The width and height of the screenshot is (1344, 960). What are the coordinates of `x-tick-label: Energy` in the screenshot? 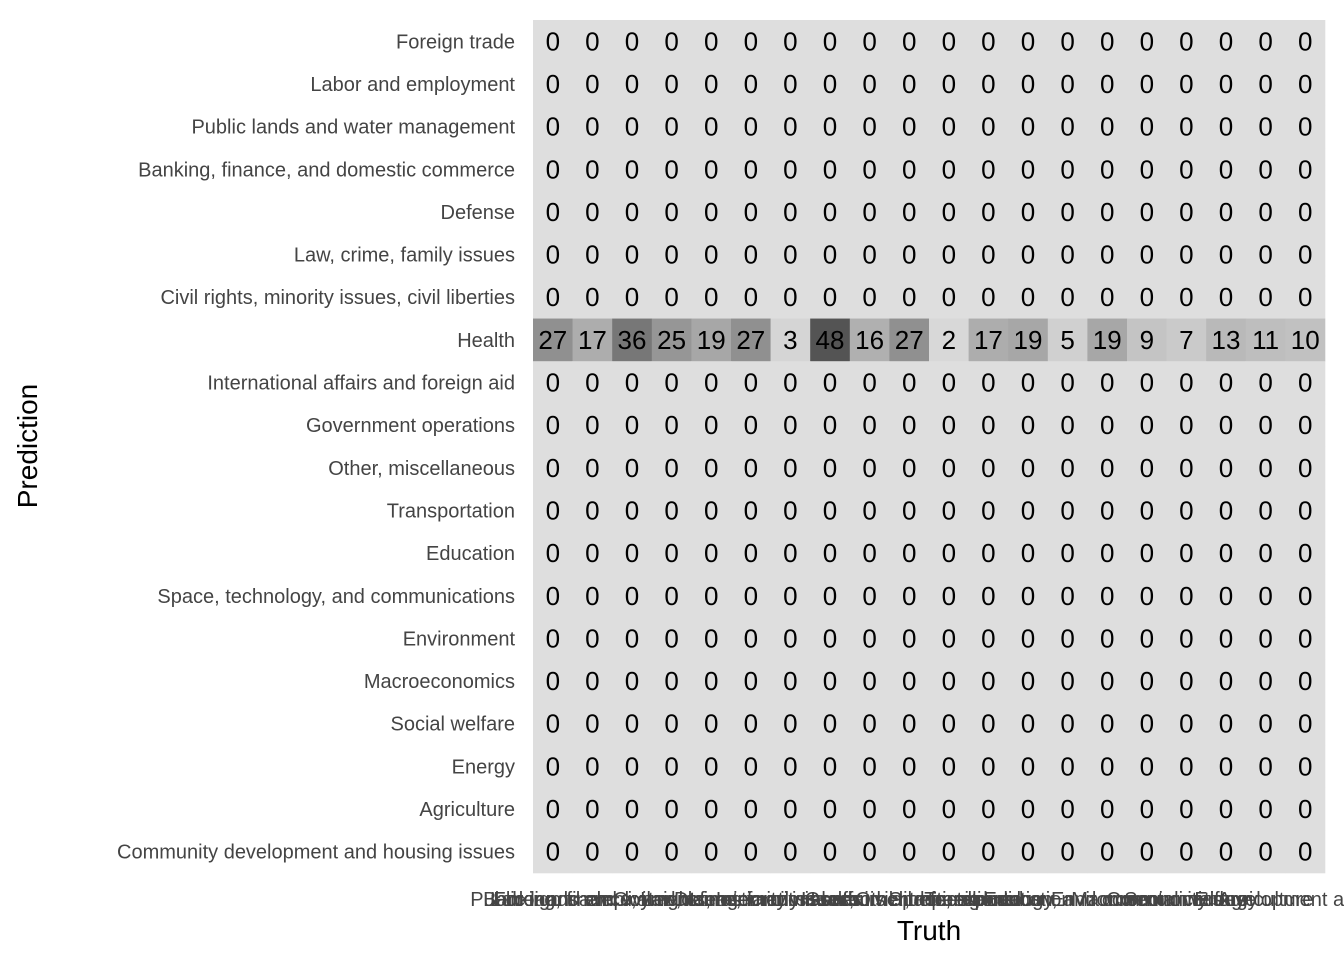 It's located at (1225, 900).